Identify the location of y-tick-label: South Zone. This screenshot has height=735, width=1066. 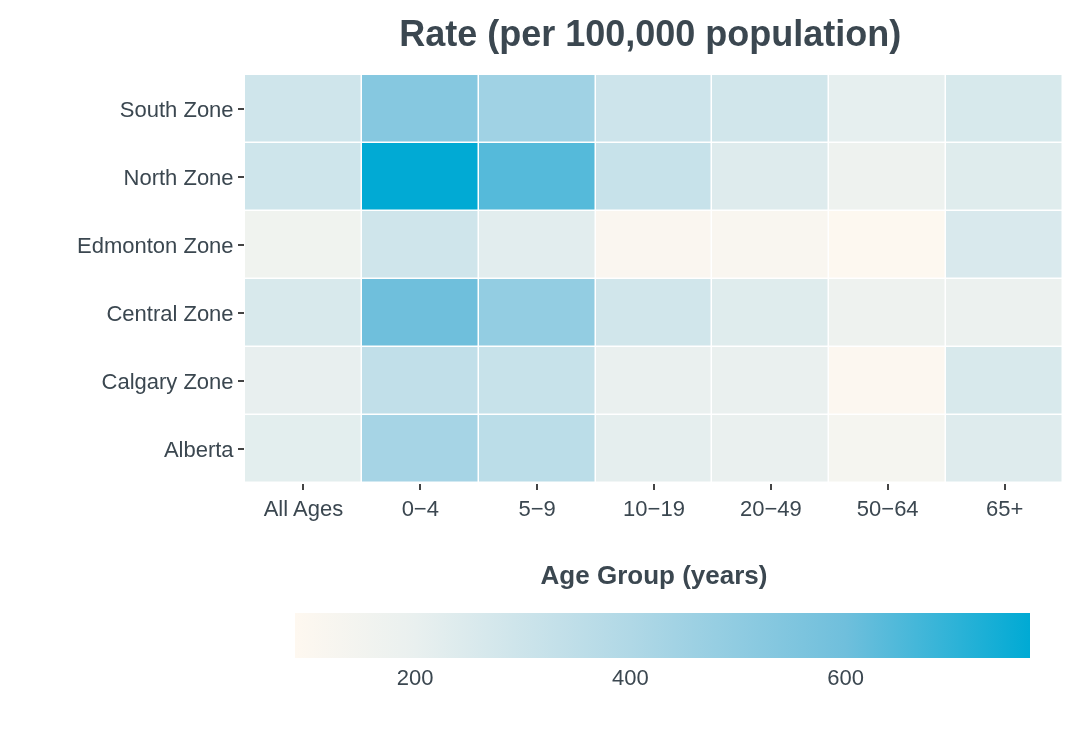
(176, 109).